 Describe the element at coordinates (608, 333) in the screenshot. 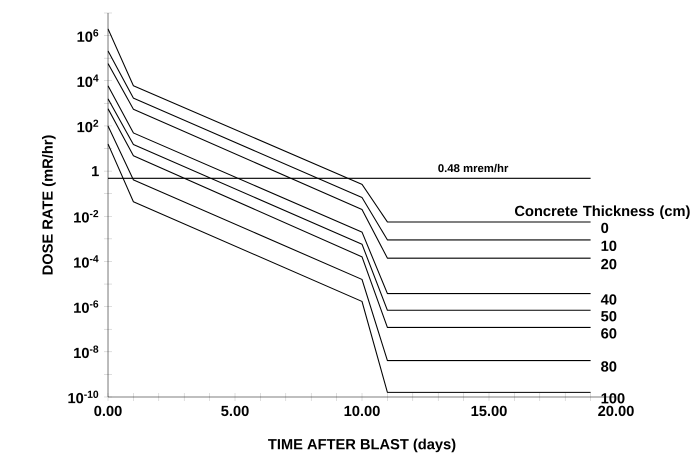

I see `series-label: 60` at that location.